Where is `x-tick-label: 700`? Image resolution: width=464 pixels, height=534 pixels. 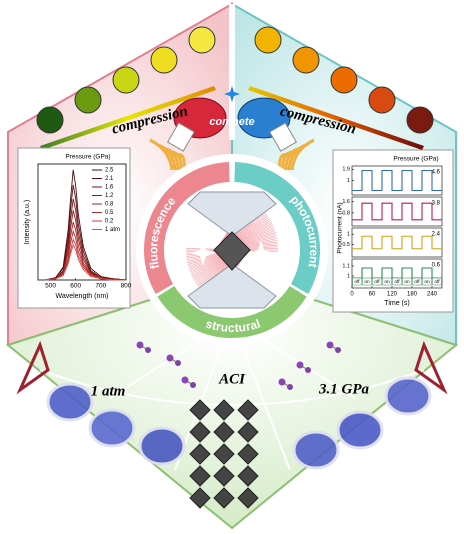
x-tick-label: 700 is located at coordinates (100, 286).